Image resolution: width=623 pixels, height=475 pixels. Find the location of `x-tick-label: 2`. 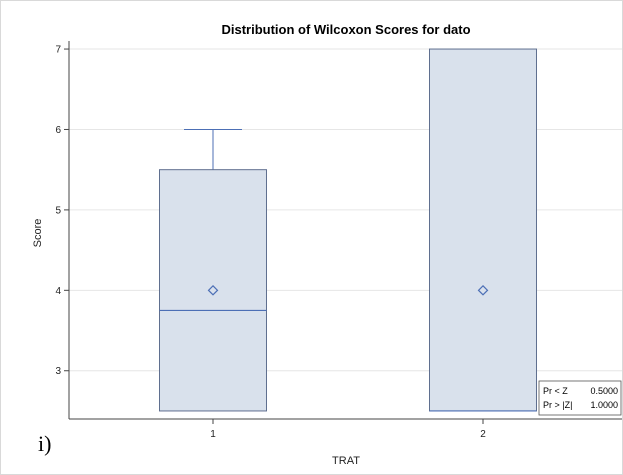

x-tick-label: 2 is located at coordinates (483, 434).